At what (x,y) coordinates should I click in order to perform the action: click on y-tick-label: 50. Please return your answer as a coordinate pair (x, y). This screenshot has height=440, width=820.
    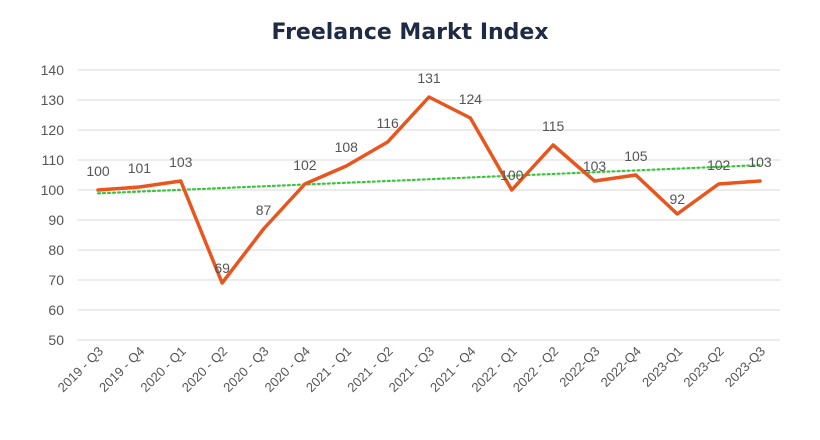
    Looking at the image, I should click on (56, 340).